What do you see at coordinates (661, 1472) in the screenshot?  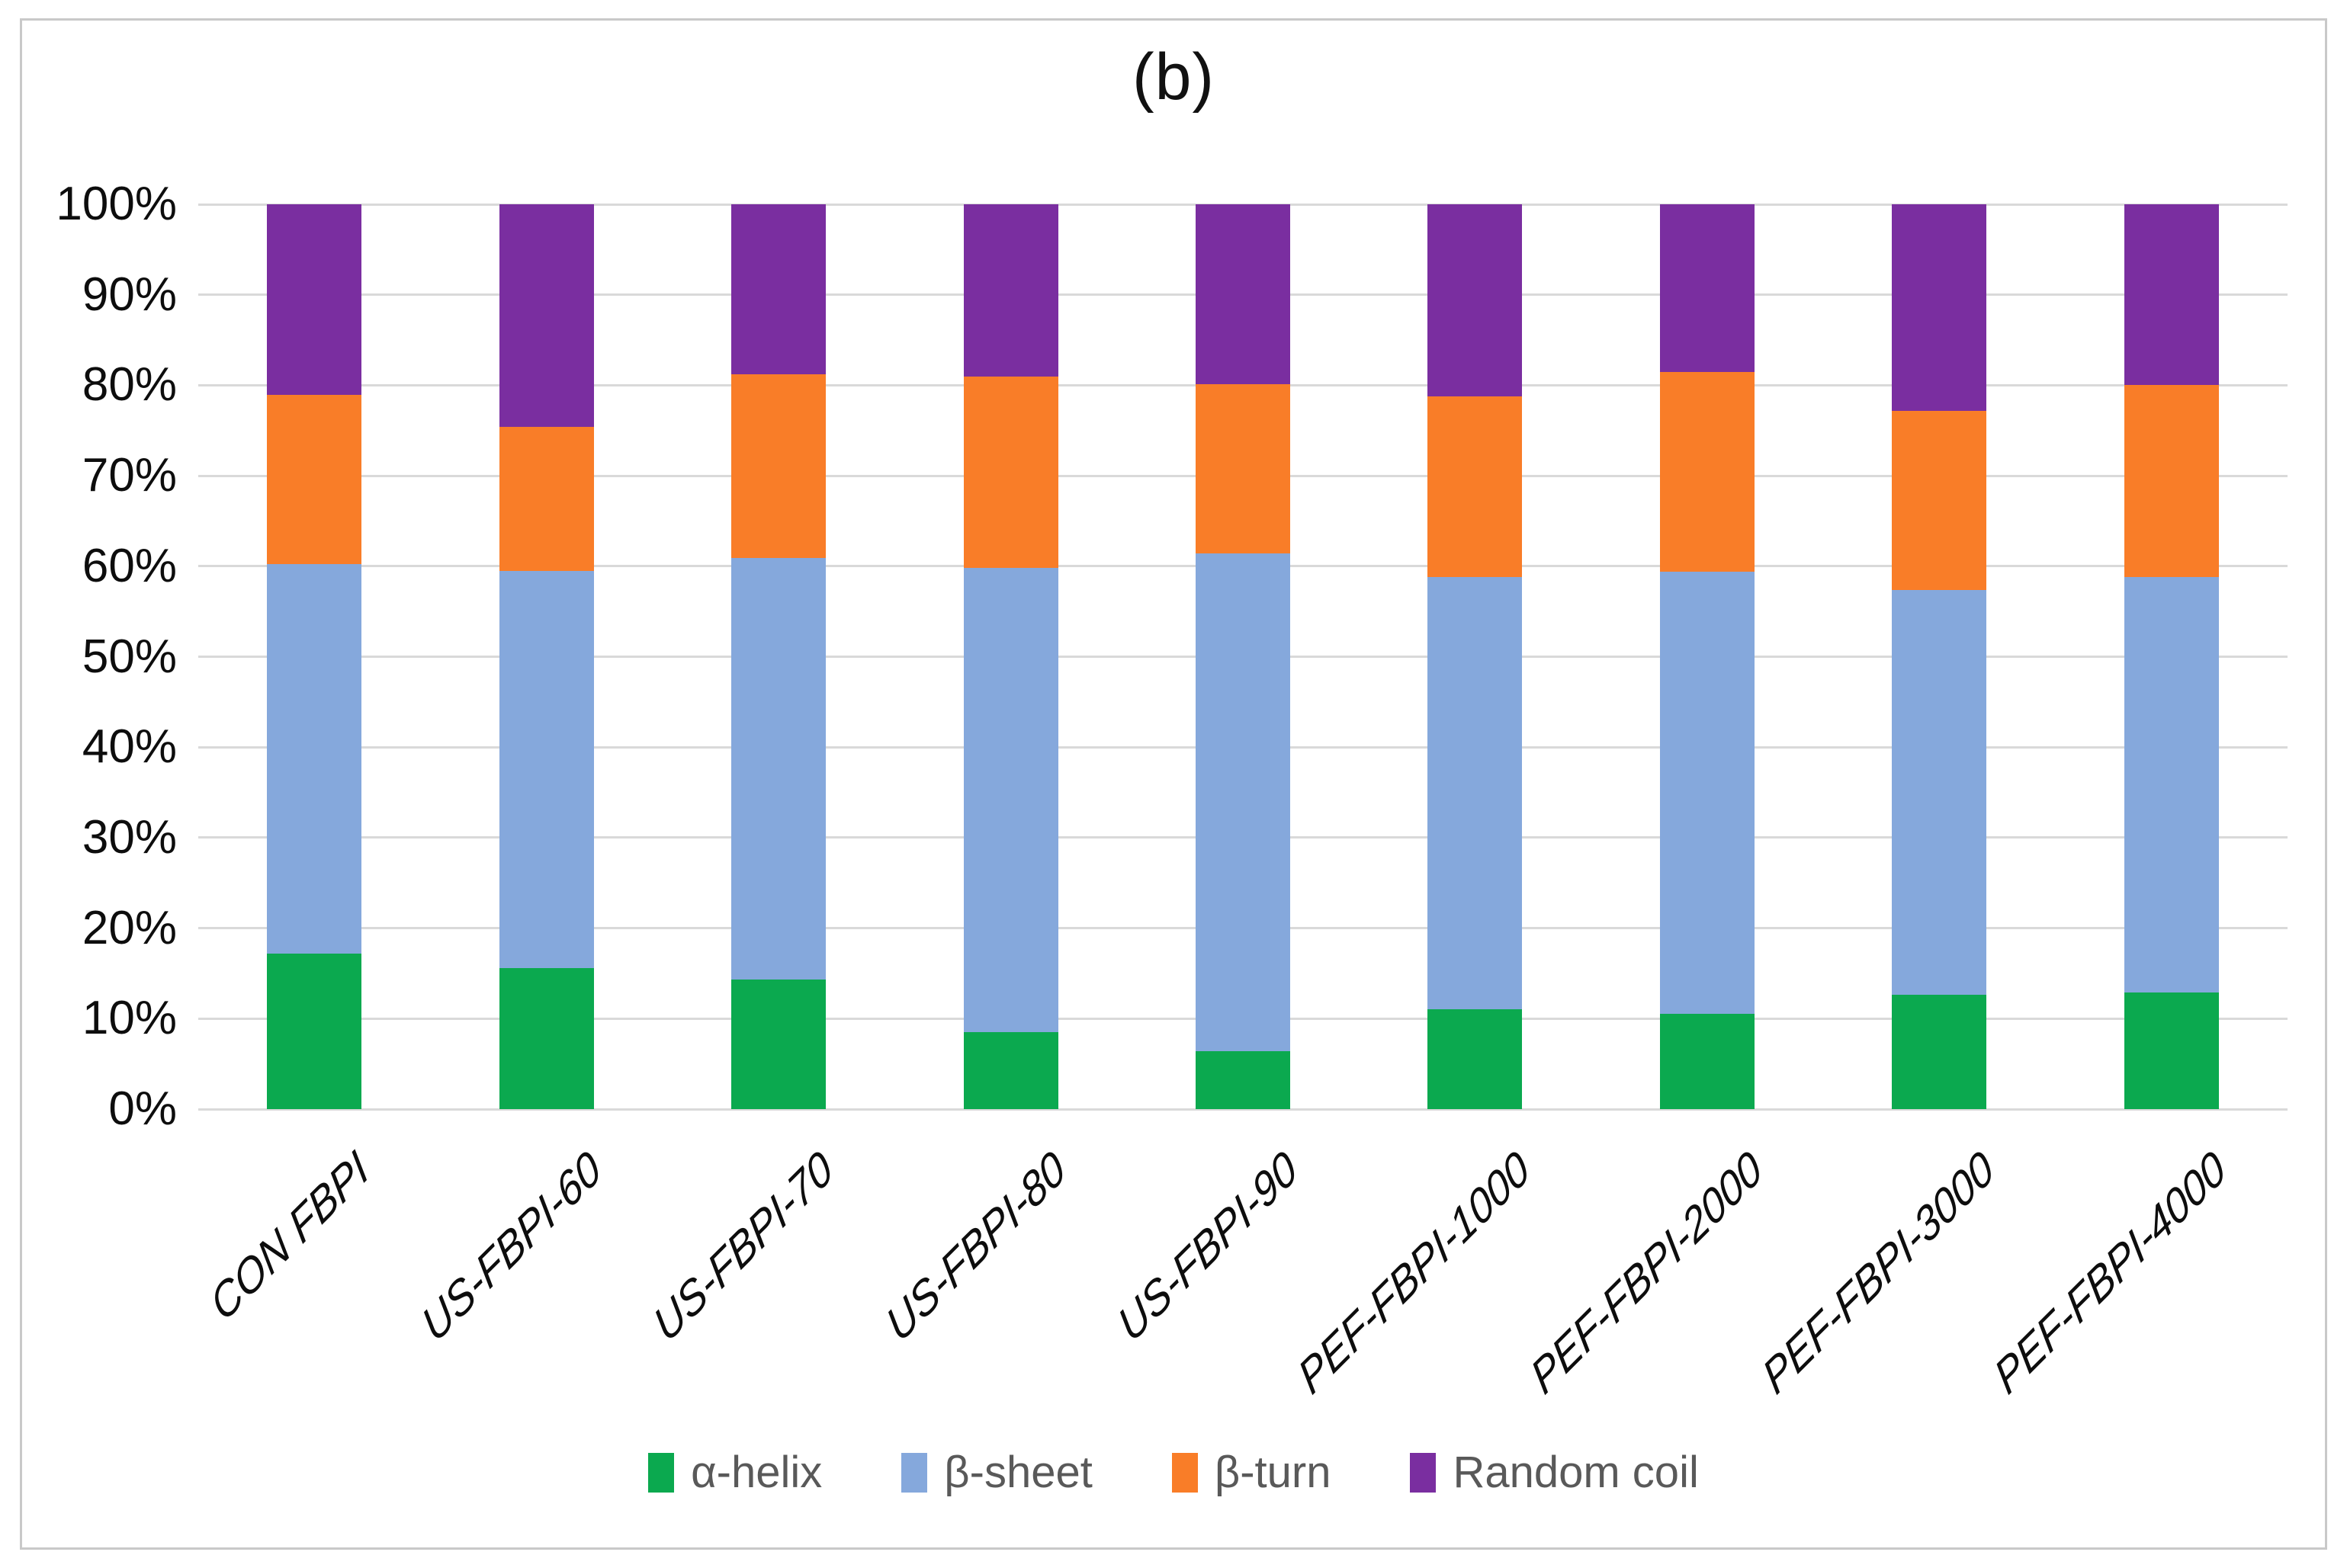 I see `legend-marker-α-helix` at bounding box center [661, 1472].